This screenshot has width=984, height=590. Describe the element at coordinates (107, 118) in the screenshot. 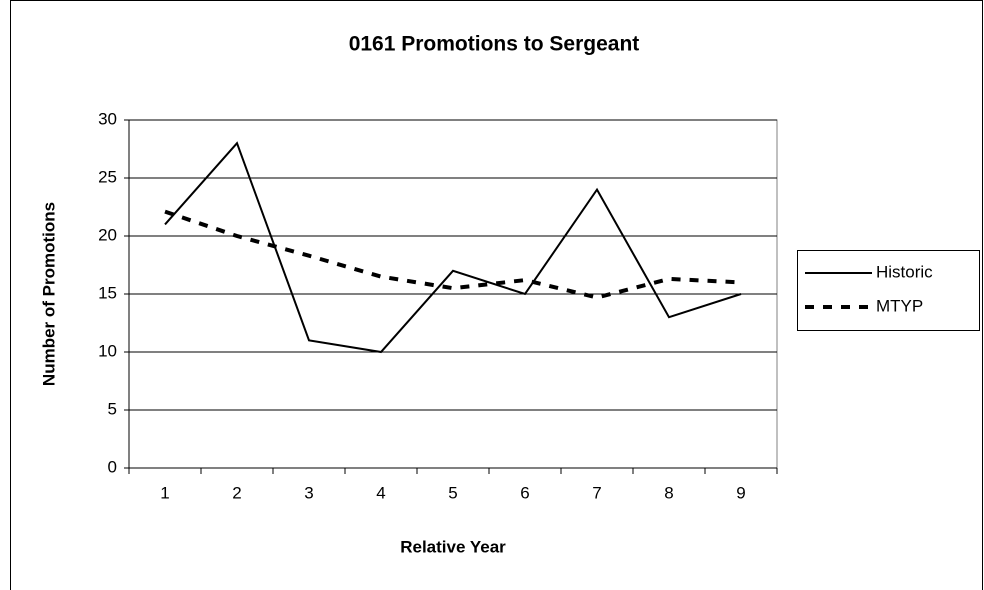

I see `y-tick-label: 30` at that location.